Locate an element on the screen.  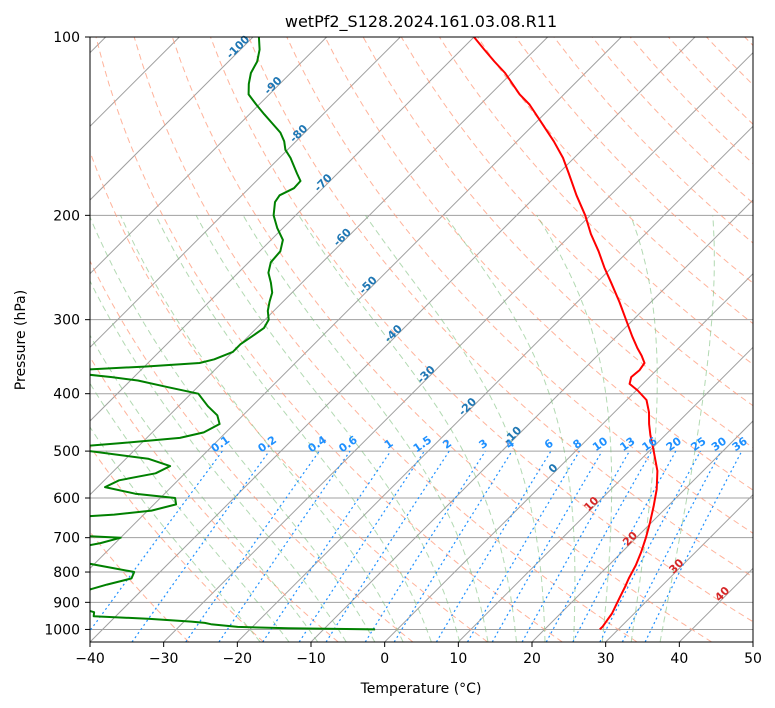
x-tick-label: −20 is located at coordinates (238, 659).